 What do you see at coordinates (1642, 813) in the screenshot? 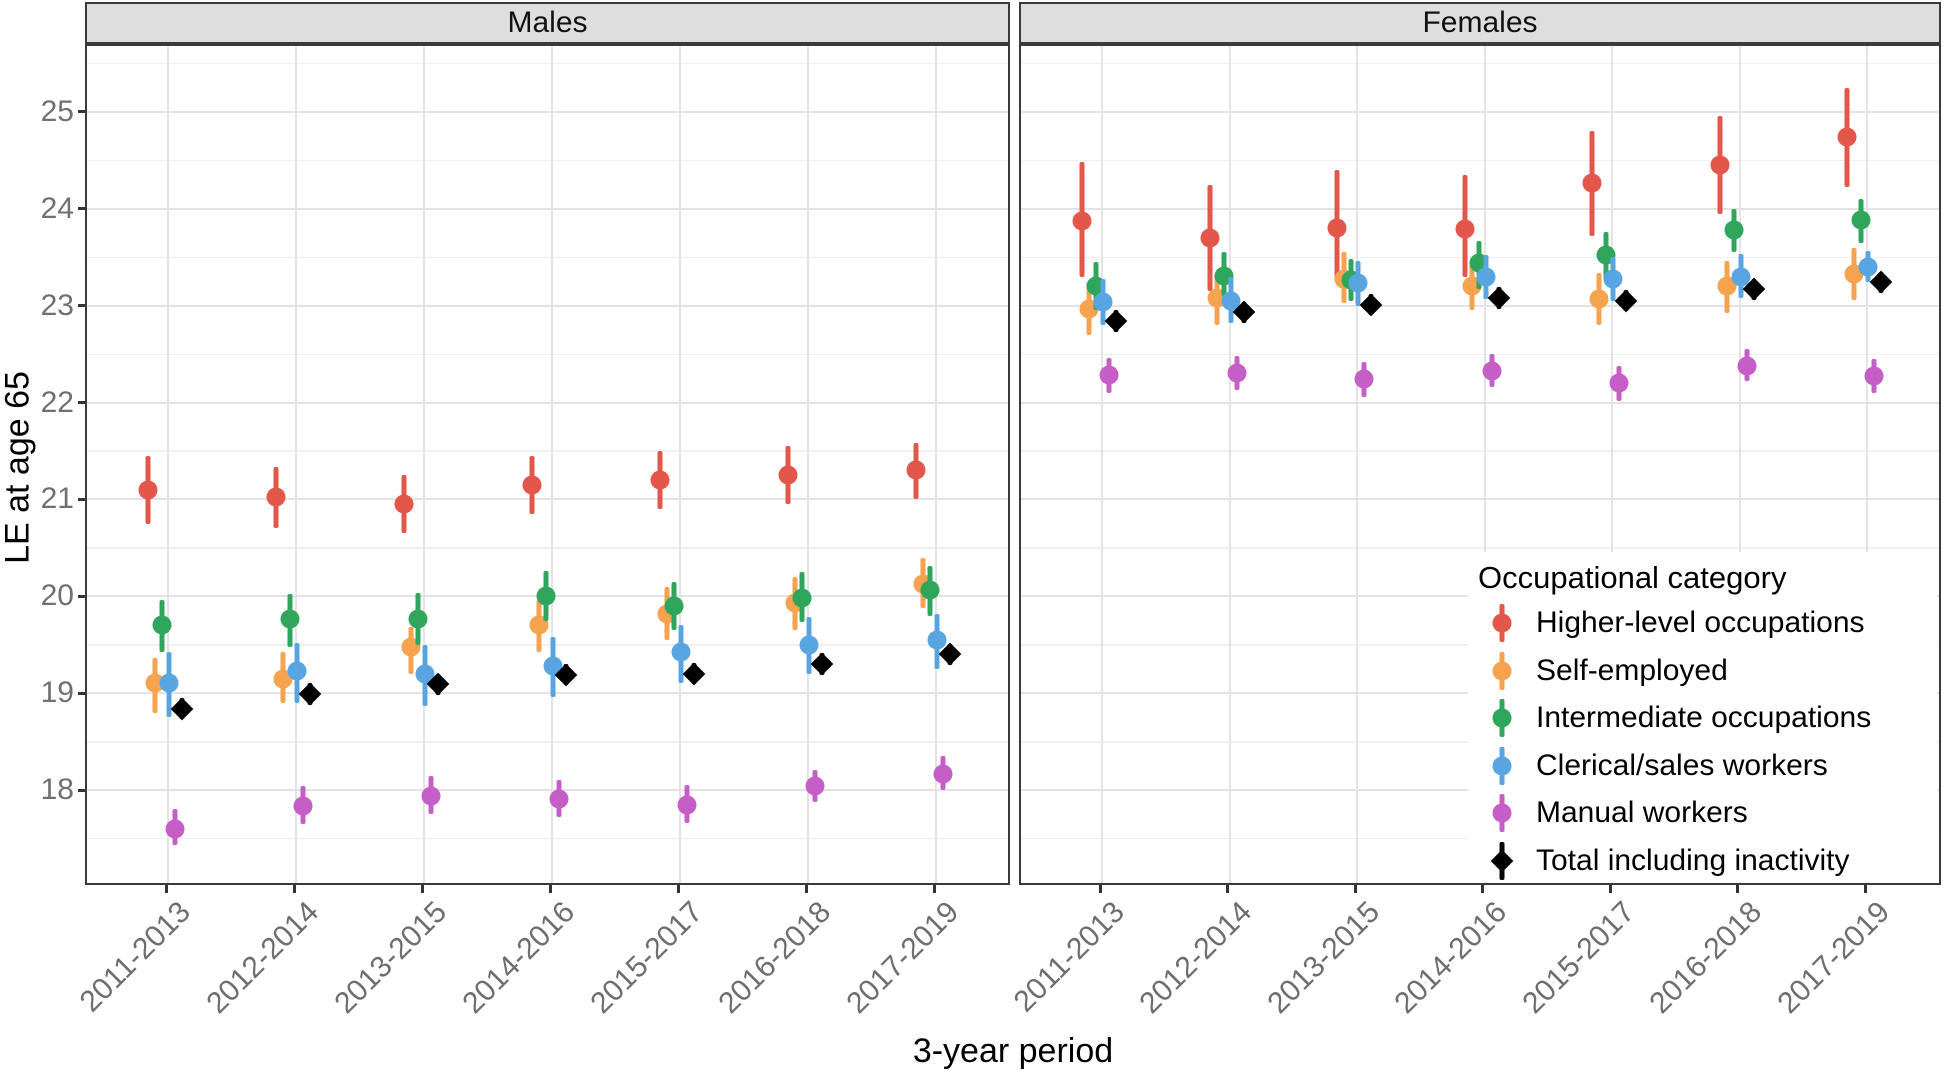
I see `legend-item-label: Manual workers` at bounding box center [1642, 813].